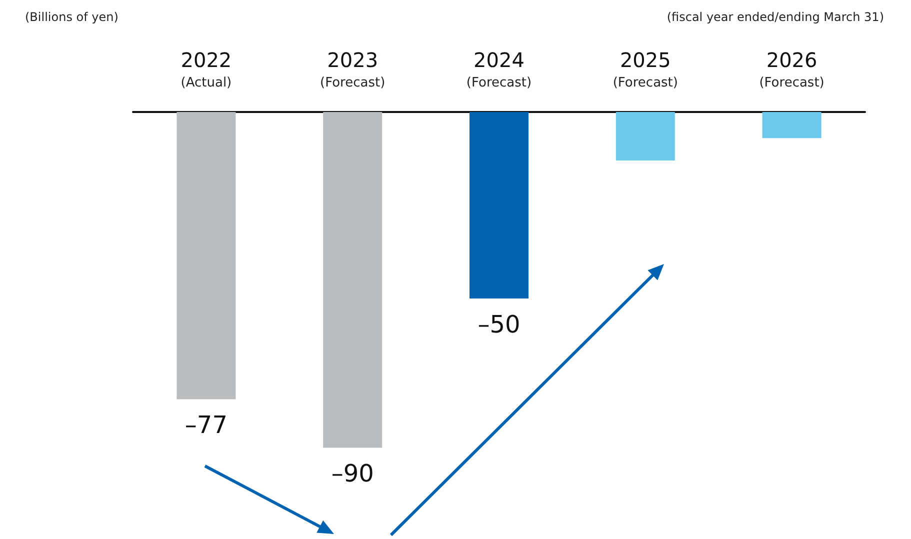  What do you see at coordinates (499, 69) in the screenshot?
I see `x-tick-label: 2024 (Forecast)` at bounding box center [499, 69].